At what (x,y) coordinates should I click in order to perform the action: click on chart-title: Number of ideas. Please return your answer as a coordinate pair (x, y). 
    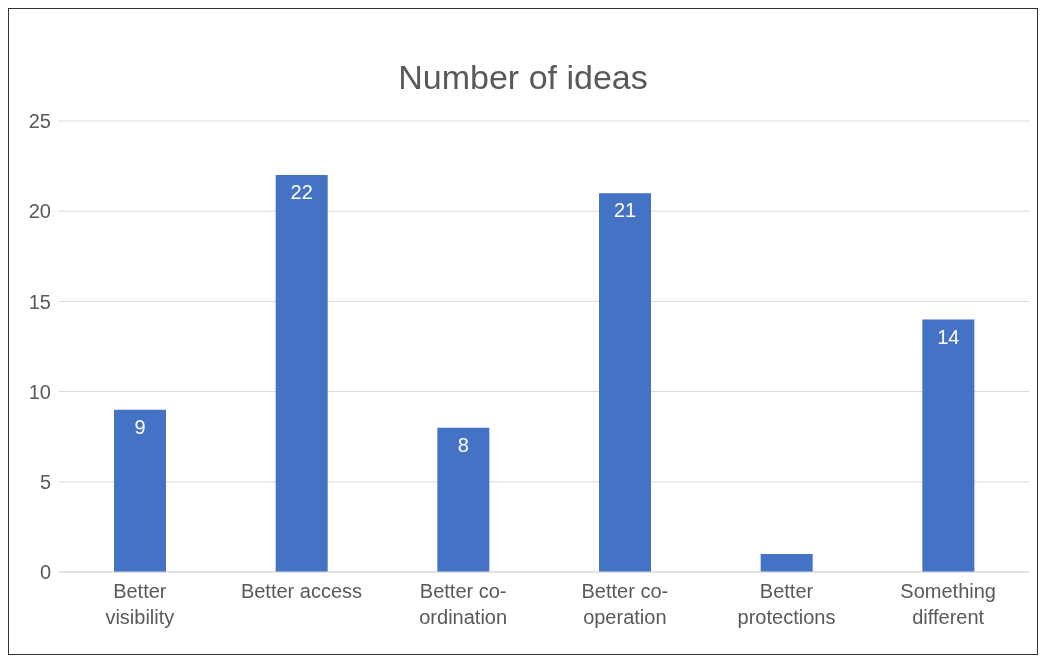
    Looking at the image, I should click on (523, 77).